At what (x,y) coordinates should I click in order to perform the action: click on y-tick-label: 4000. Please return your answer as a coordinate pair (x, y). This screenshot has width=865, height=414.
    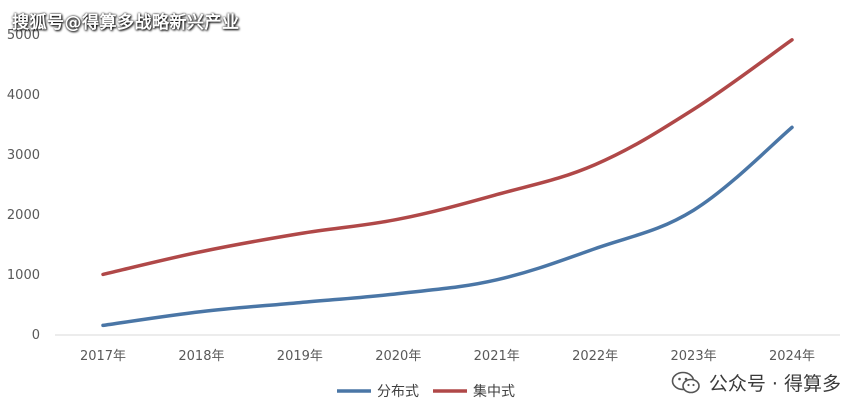
    Looking at the image, I should click on (23, 95).